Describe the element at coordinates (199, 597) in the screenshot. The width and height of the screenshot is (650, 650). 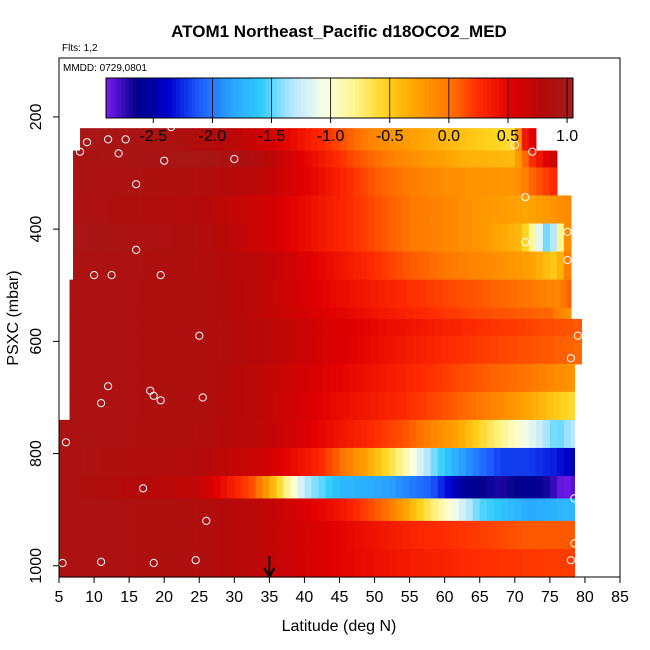
I see `x-tick-label: 25` at that location.